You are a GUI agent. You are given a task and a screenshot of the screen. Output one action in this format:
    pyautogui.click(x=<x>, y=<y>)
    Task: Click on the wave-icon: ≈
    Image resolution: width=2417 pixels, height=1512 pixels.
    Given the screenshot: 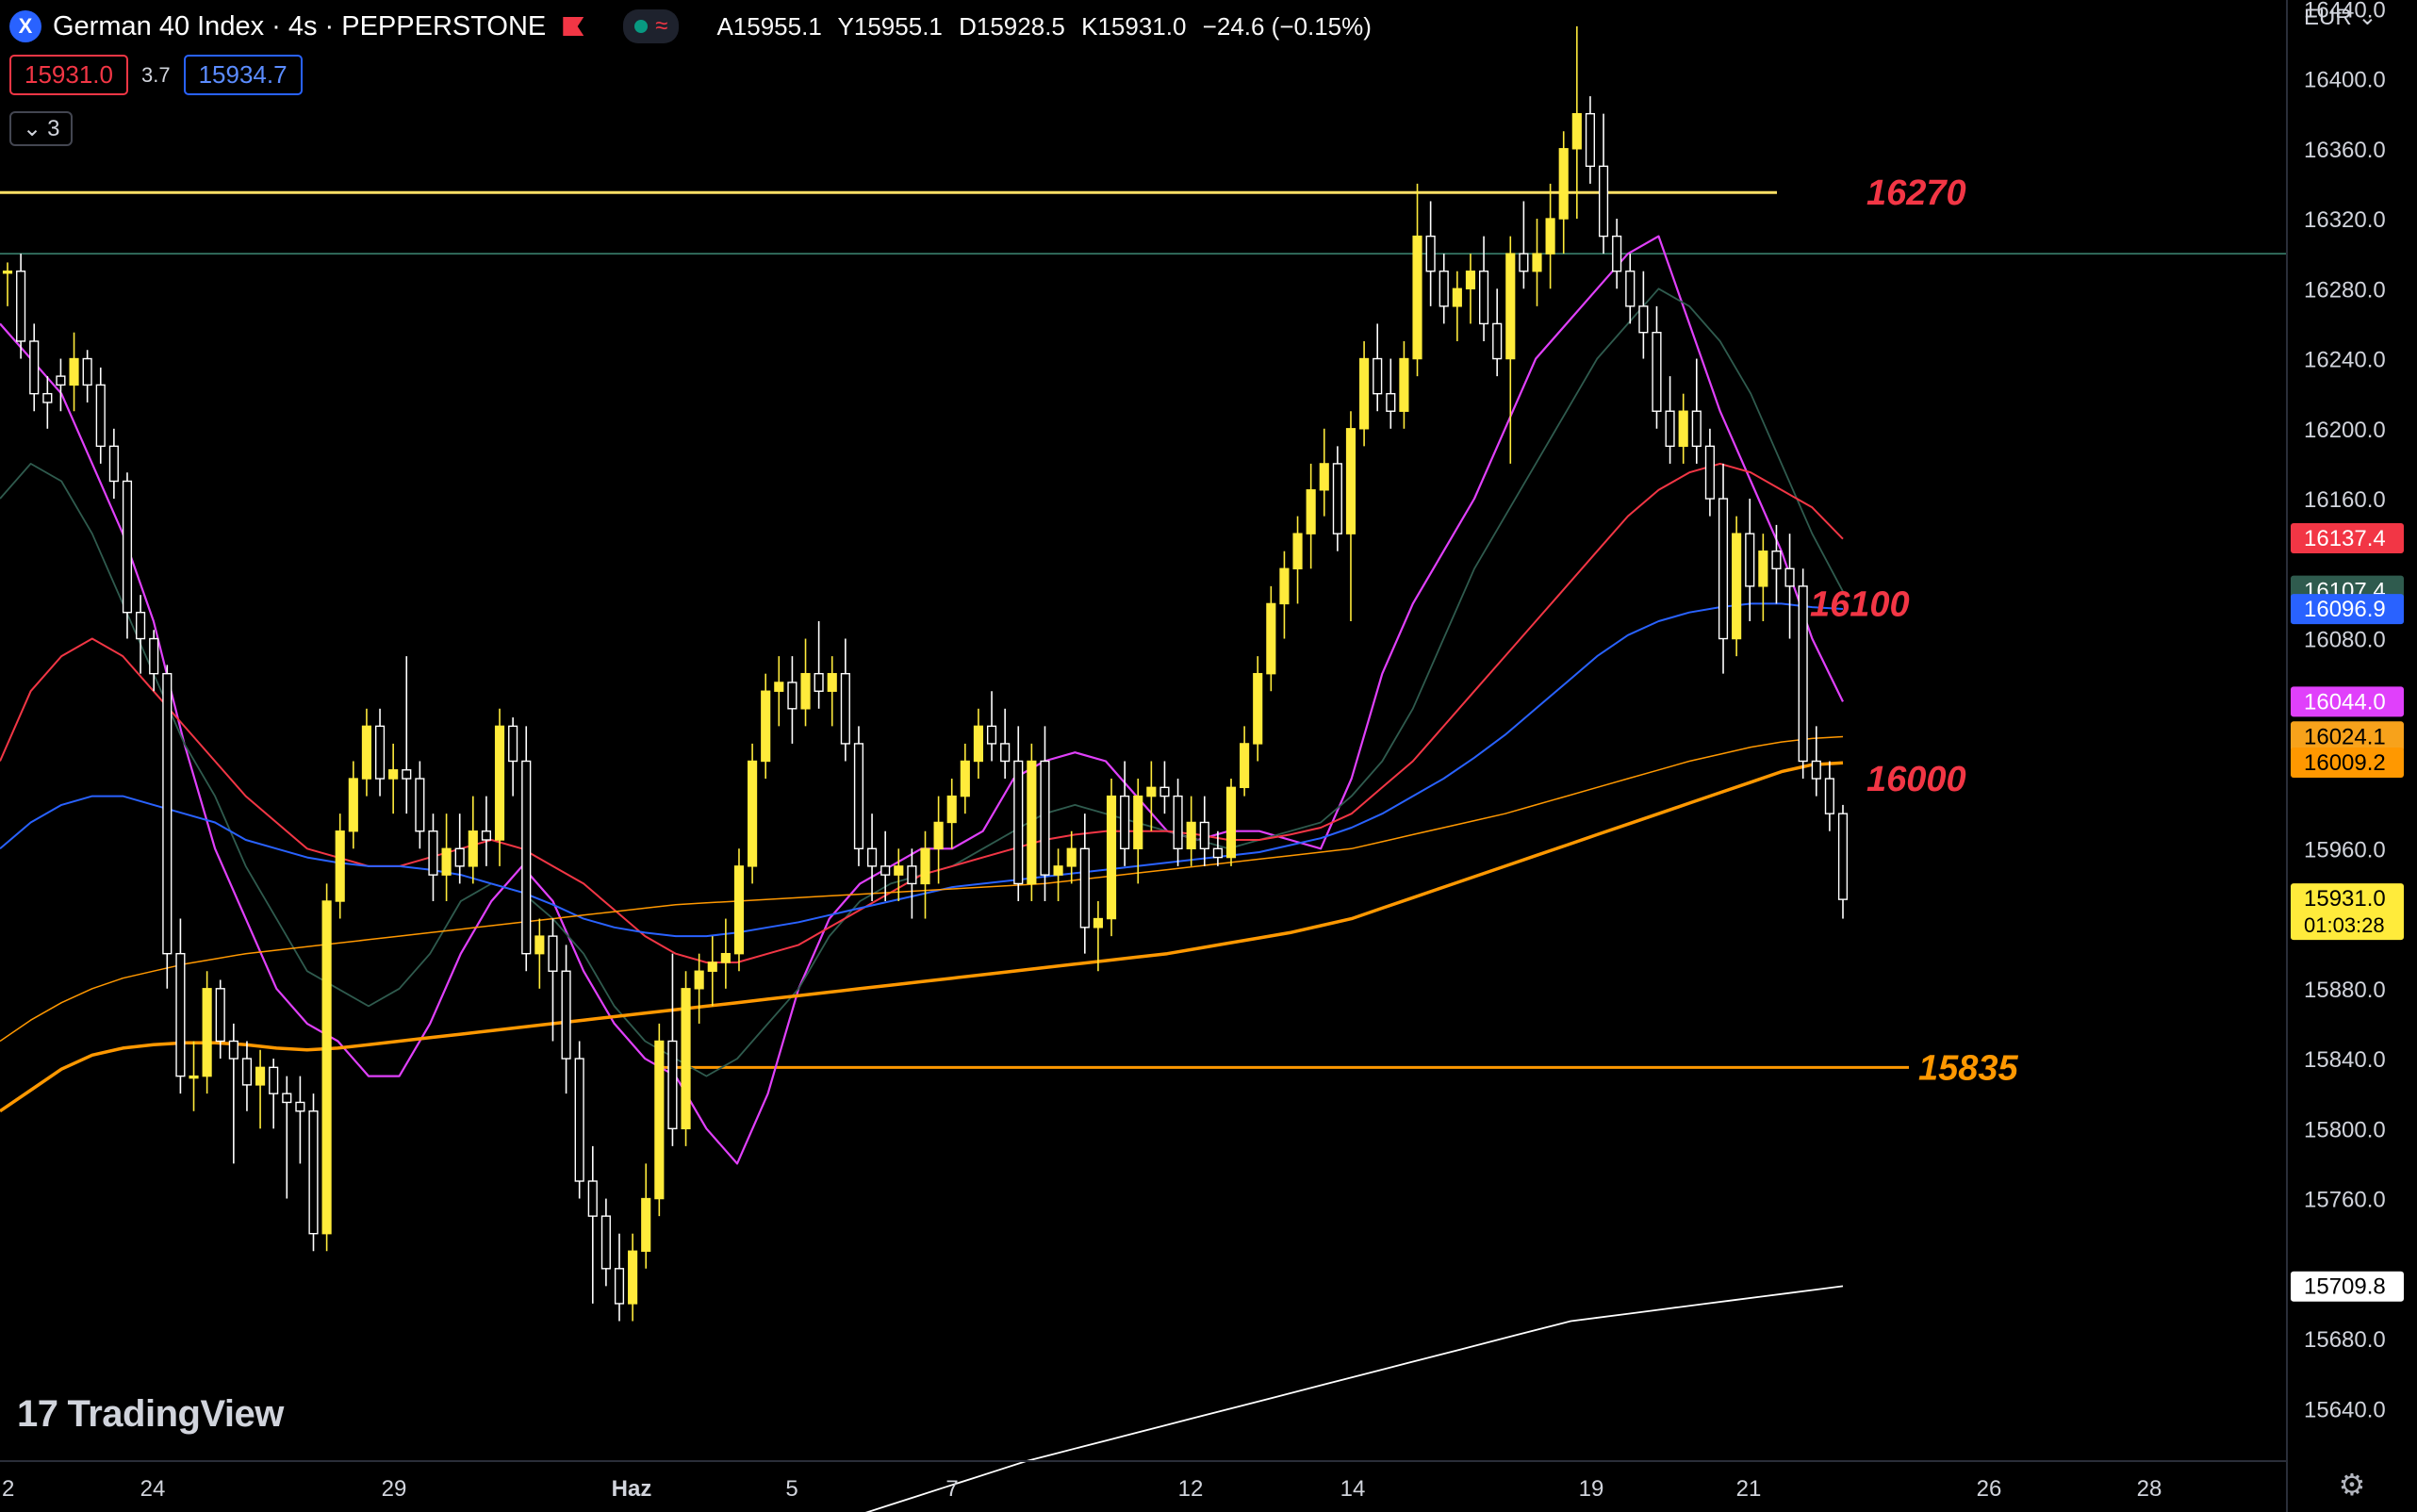 What is the action you would take?
    pyautogui.click(x=661, y=26)
    